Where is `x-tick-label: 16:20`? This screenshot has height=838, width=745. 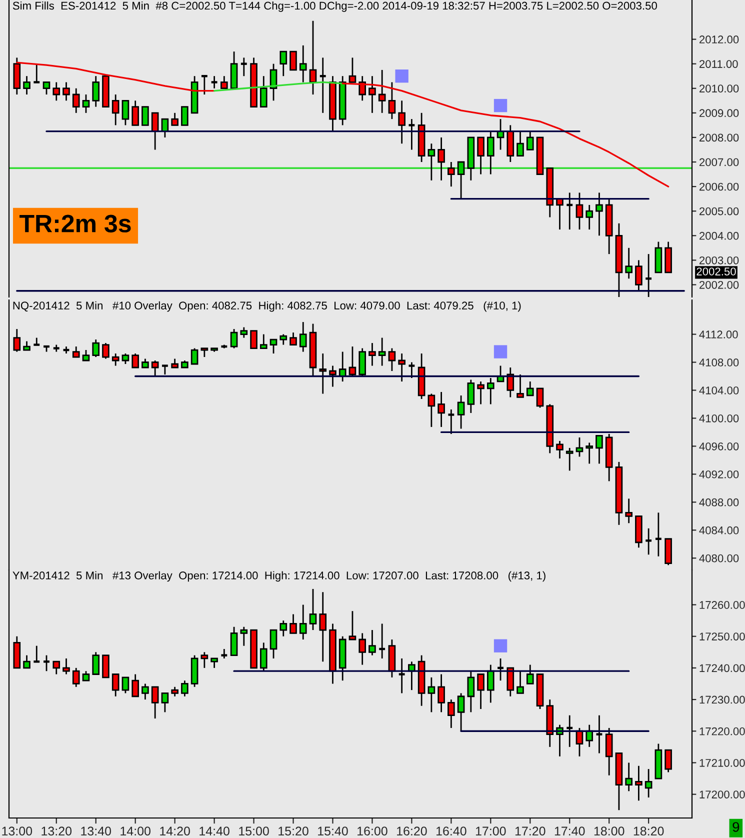
x-tick-label: 16:20 is located at coordinates (412, 831).